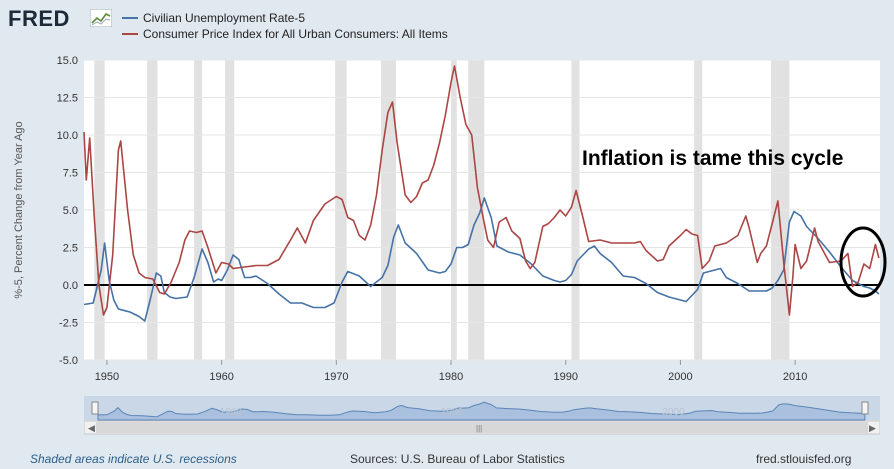 The width and height of the screenshot is (894, 469). I want to click on navigator-label: 2000, so click(673, 412).